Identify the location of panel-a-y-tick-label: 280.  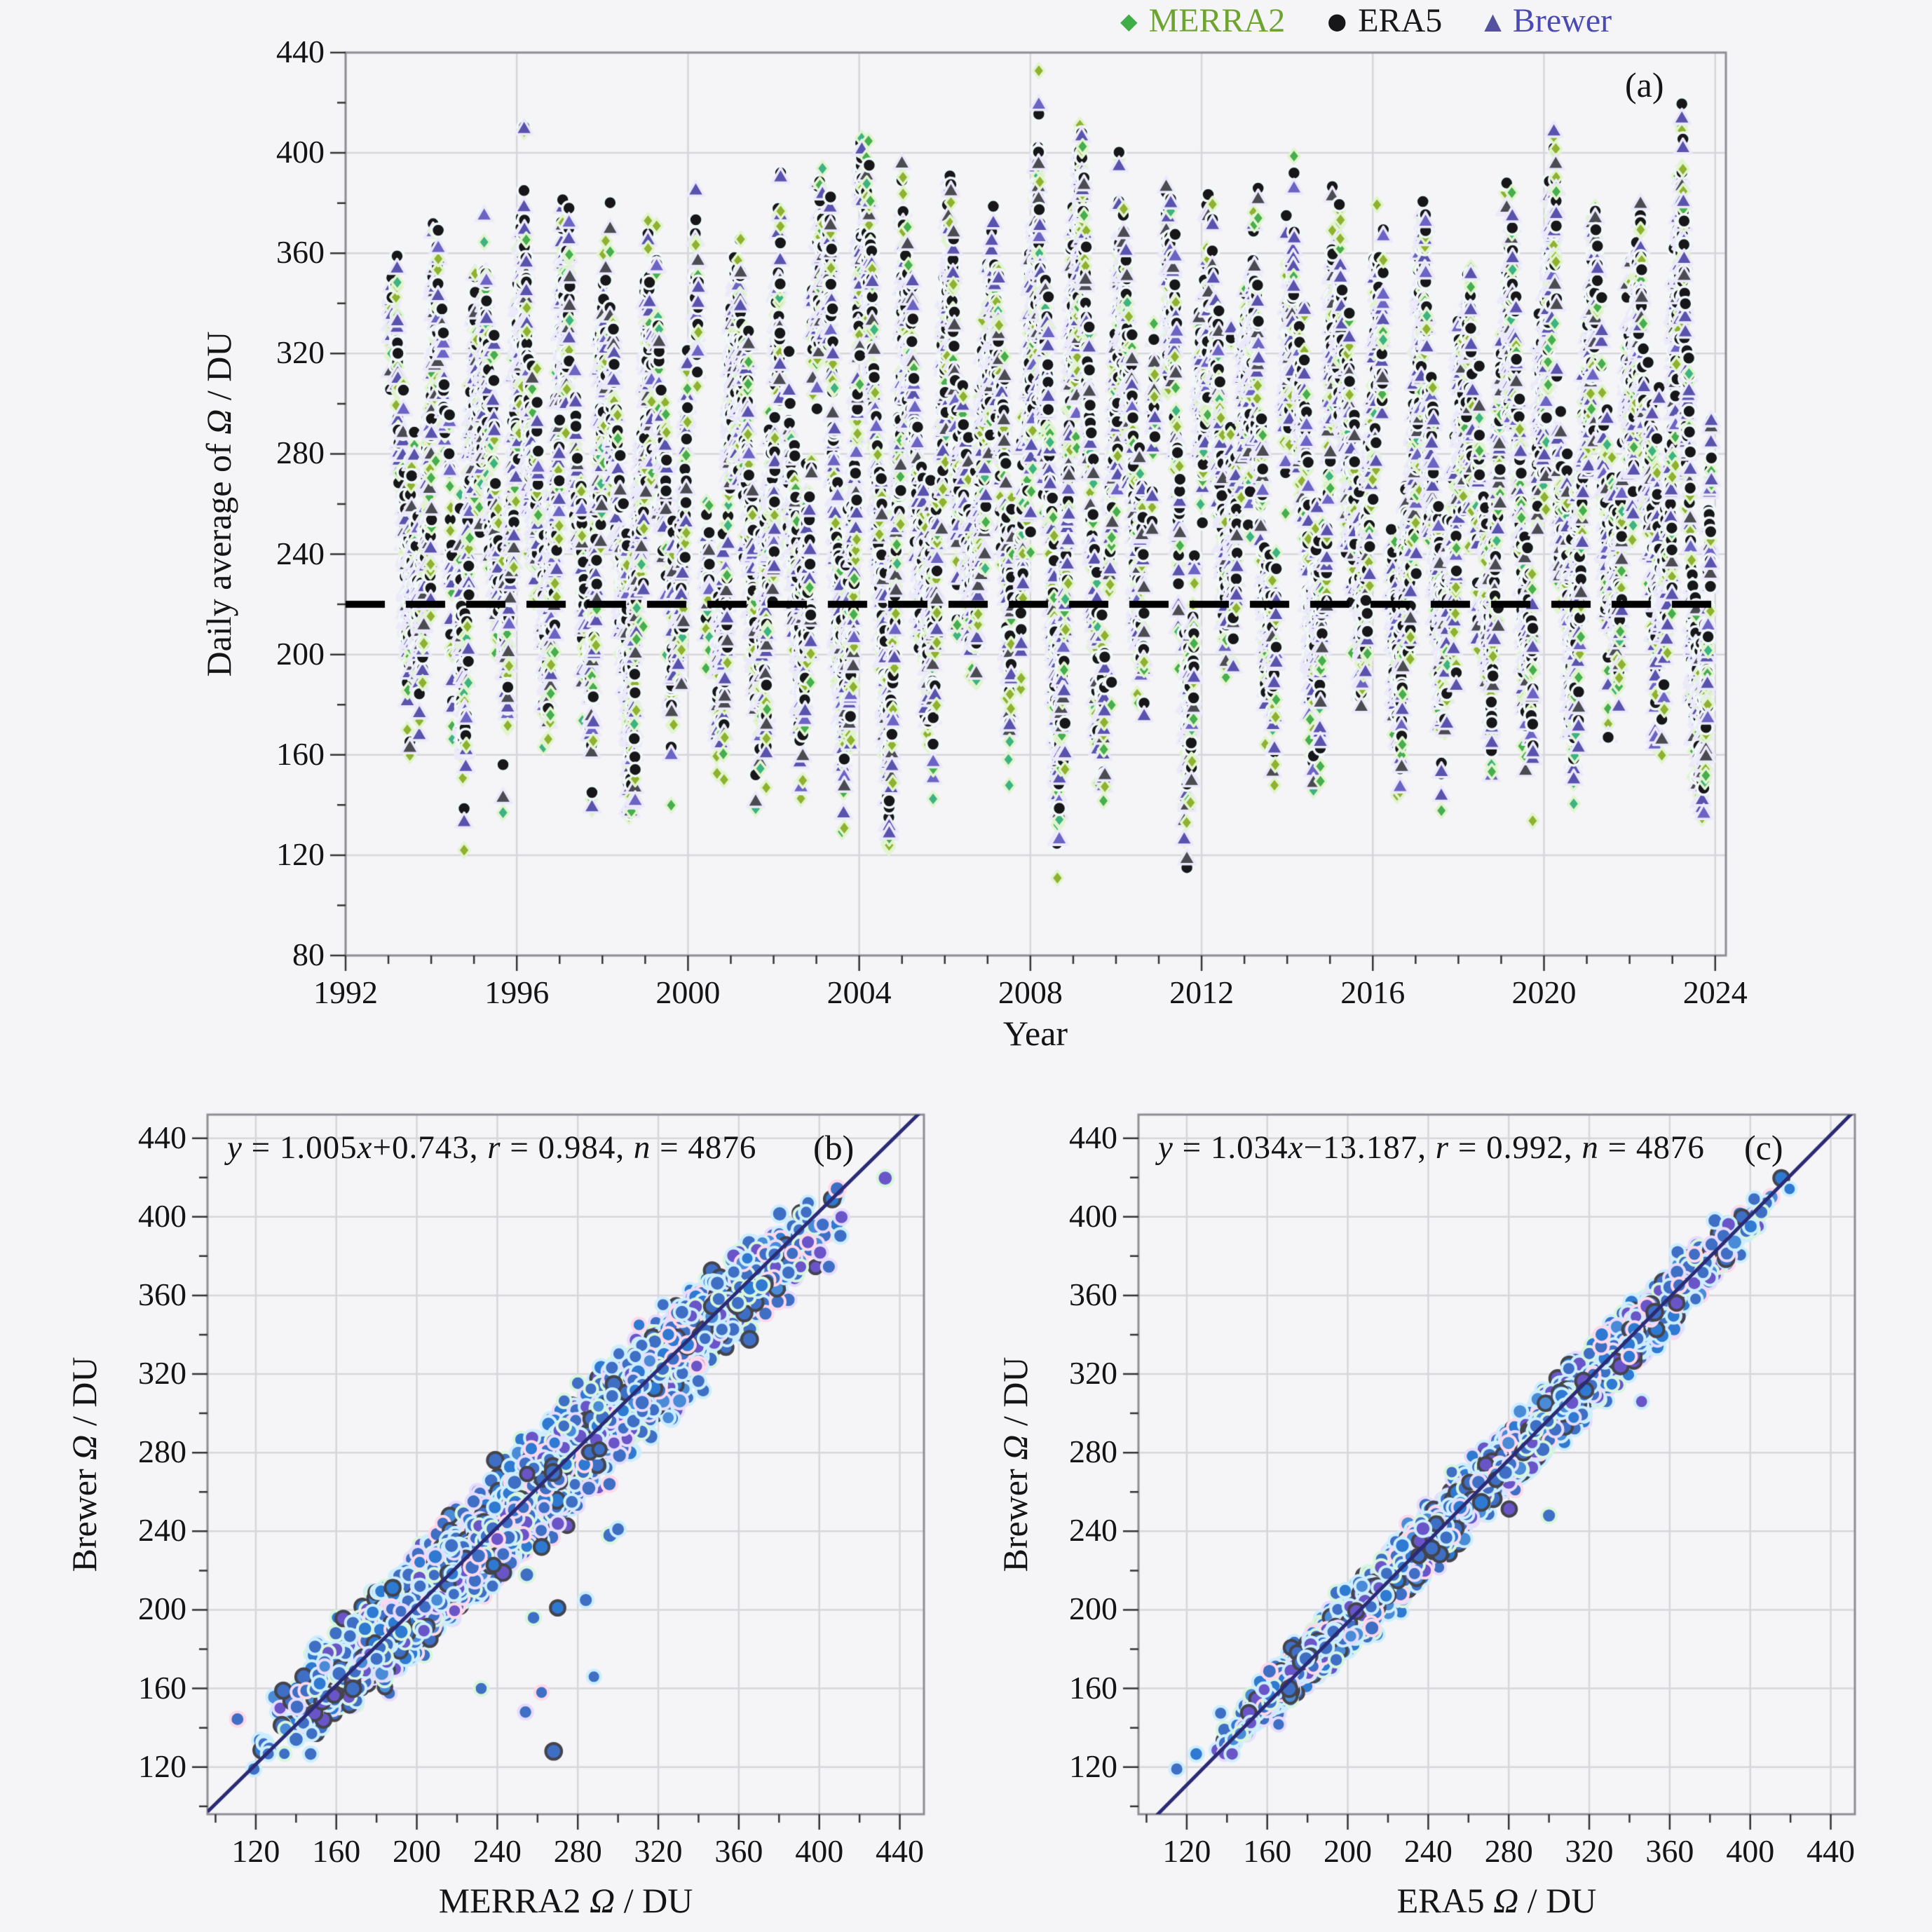
(300, 453).